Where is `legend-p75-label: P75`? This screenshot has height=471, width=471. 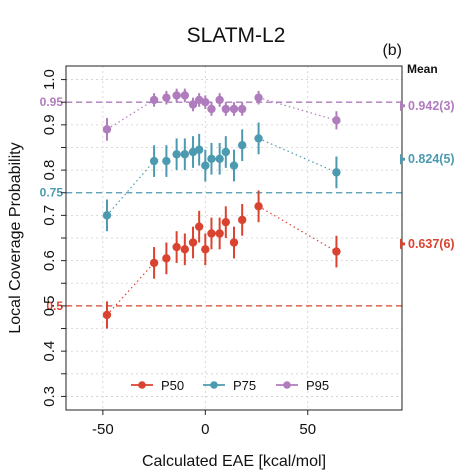 legend-p75-label: P75 is located at coordinates (244, 385).